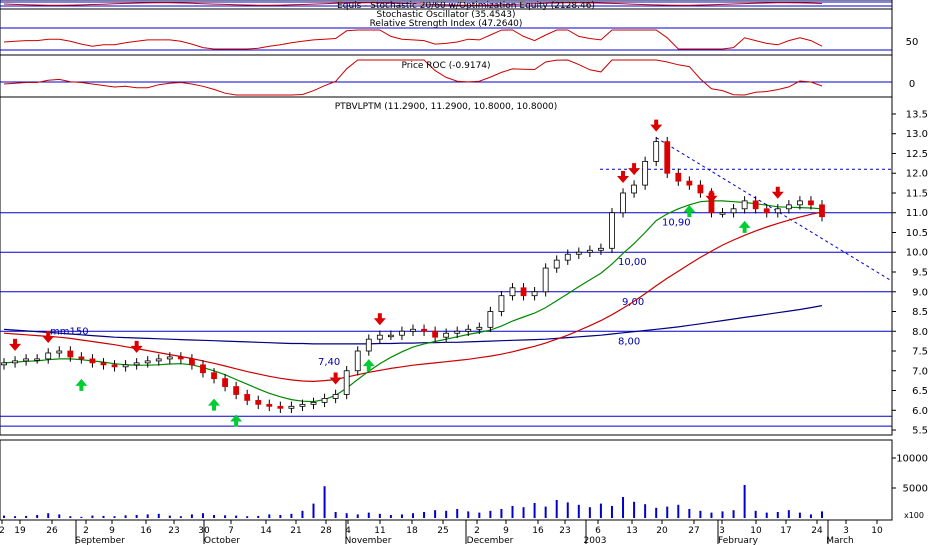 Image resolution: width=932 pixels, height=545 pixels. I want to click on month-label: October, so click(222, 540).